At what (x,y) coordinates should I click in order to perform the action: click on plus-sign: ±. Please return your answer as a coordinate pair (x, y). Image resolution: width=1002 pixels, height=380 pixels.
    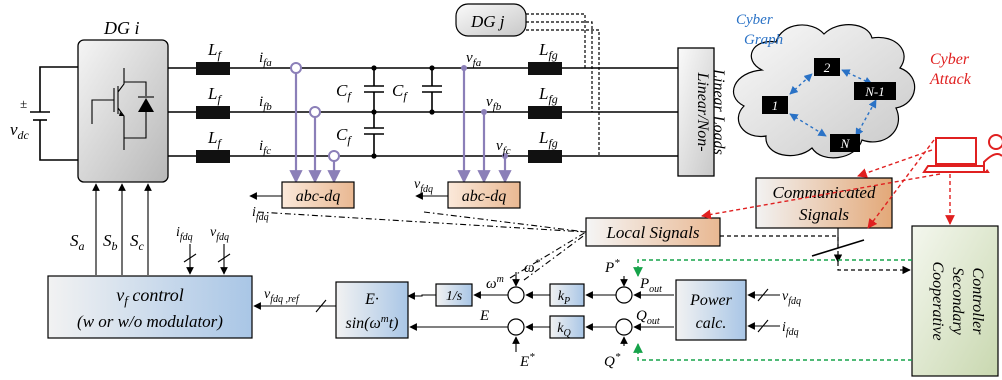
    Looking at the image, I should click on (23, 103).